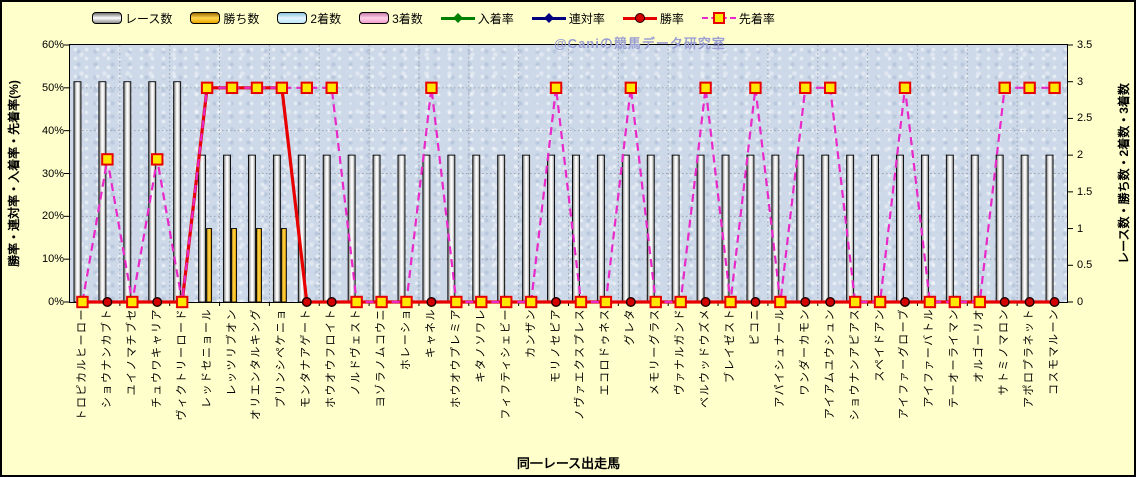  I want to click on legend-marker-diamond-icon, so click(548, 18).